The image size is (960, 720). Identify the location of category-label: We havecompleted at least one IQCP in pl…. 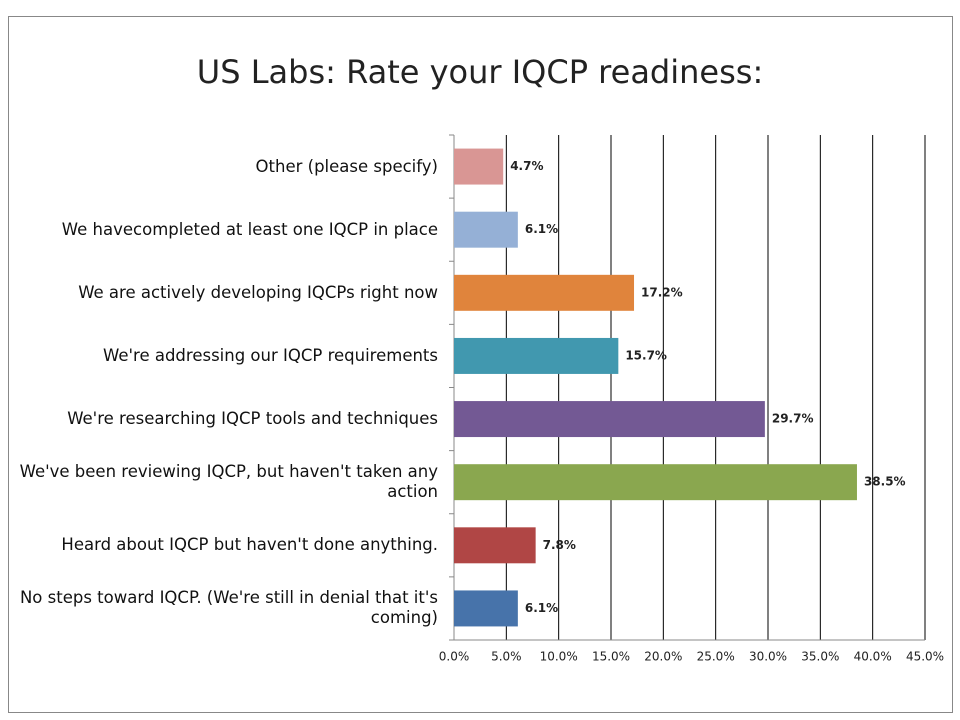
(249, 229).